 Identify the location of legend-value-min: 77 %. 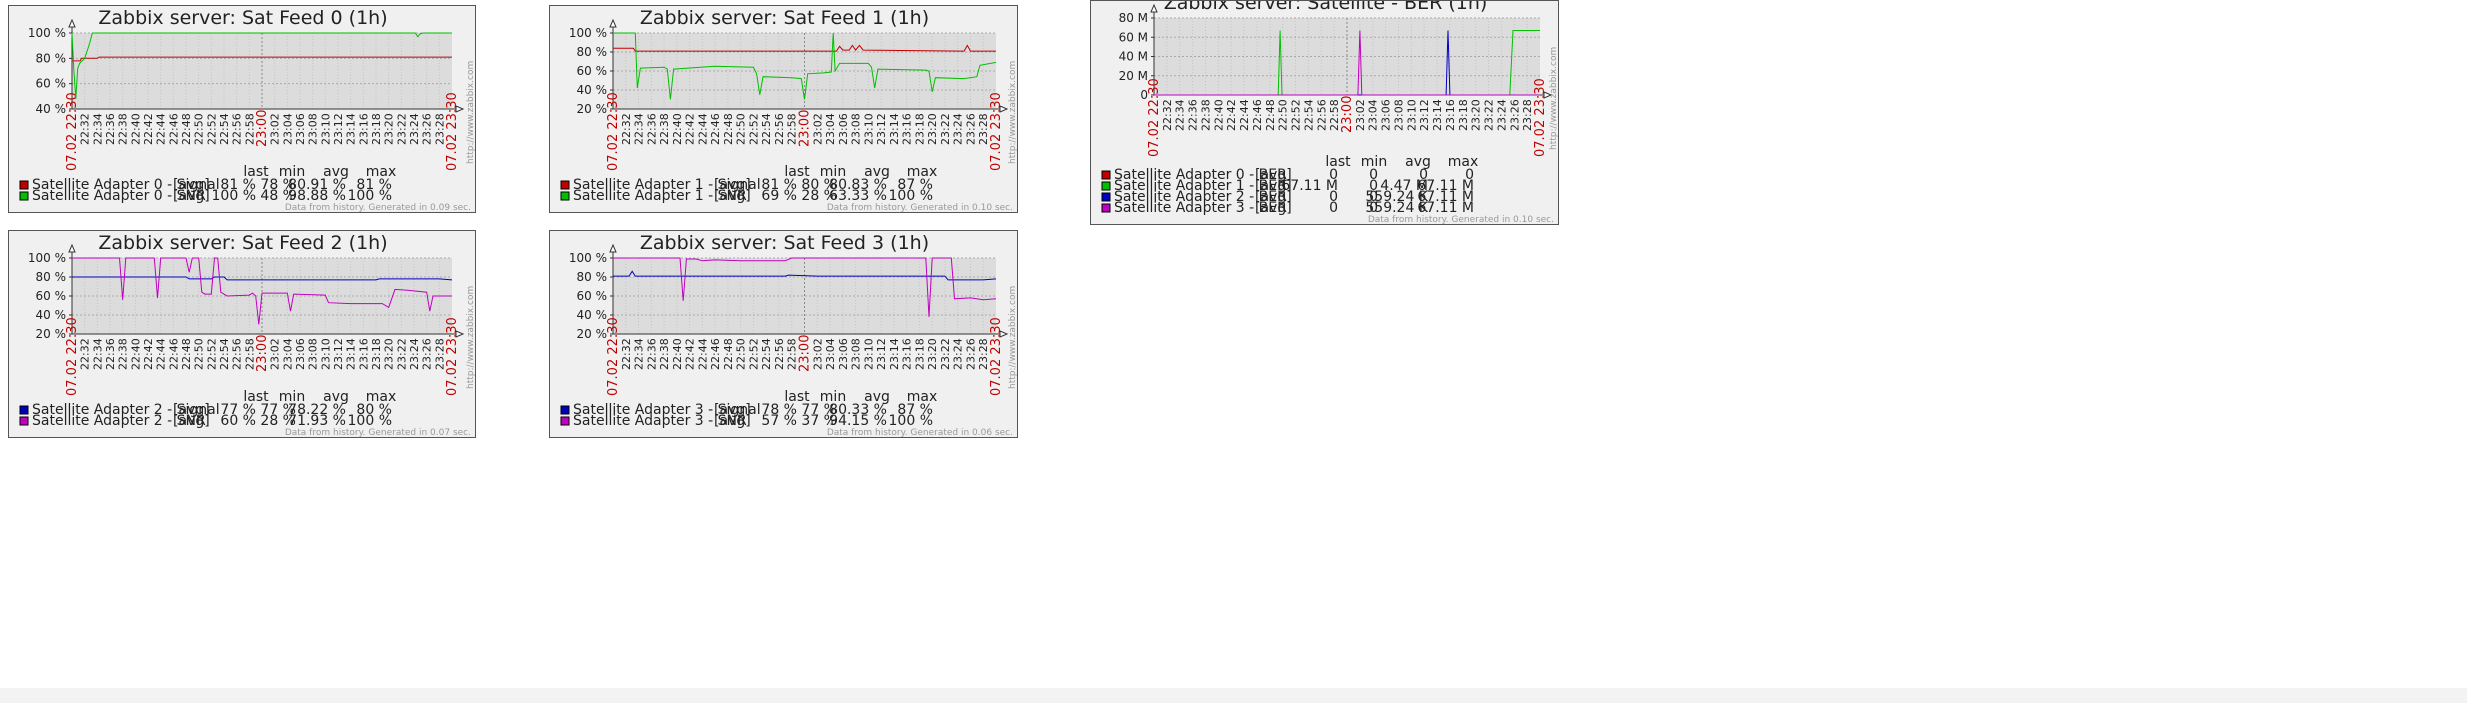
(819, 410).